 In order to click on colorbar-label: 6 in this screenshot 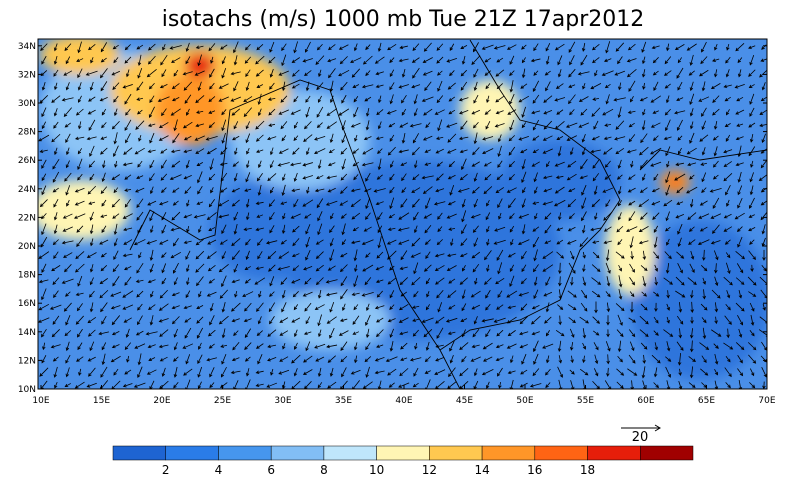, I will do `click(271, 470)`.